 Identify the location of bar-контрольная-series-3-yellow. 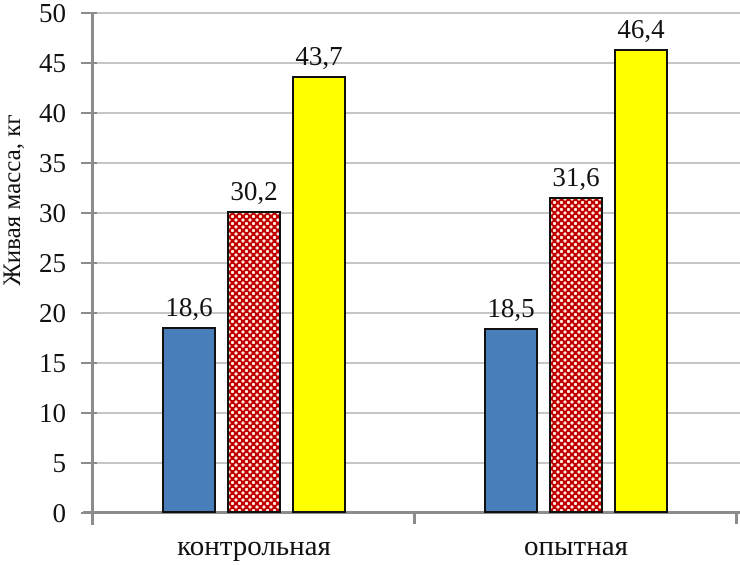
(319, 294).